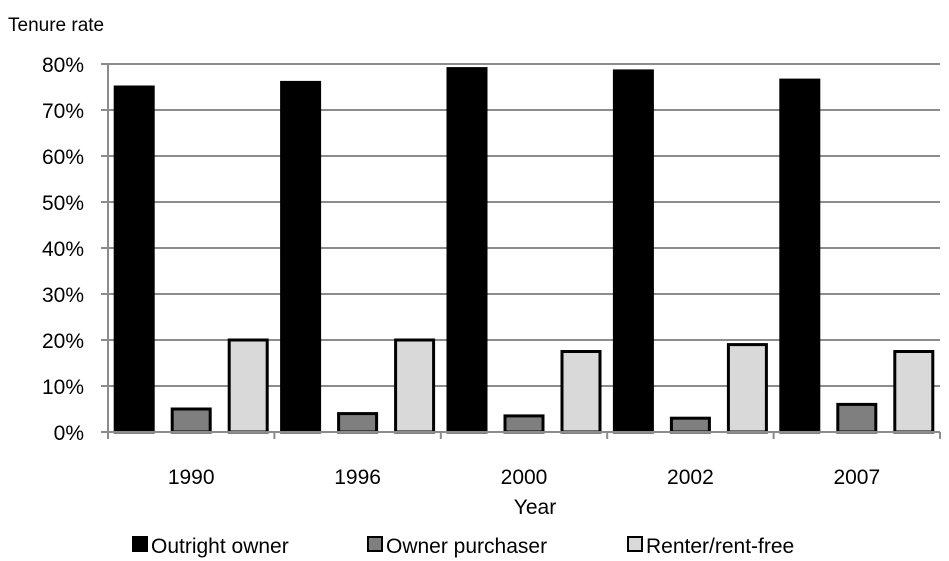 The image size is (949, 561). Describe the element at coordinates (358, 423) in the screenshot. I see `bar-owner-purchaser-1996` at that location.